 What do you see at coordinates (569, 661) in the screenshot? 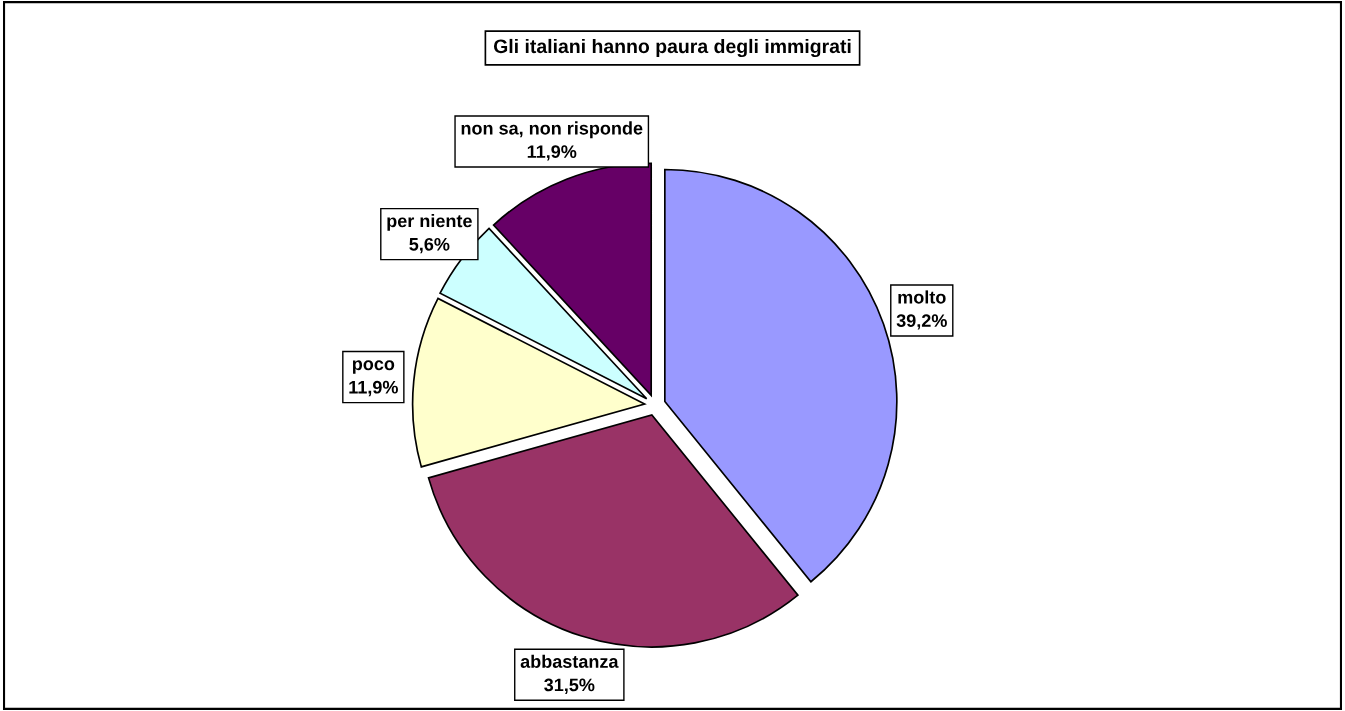
I see `slice-label: abbastanza` at bounding box center [569, 661].